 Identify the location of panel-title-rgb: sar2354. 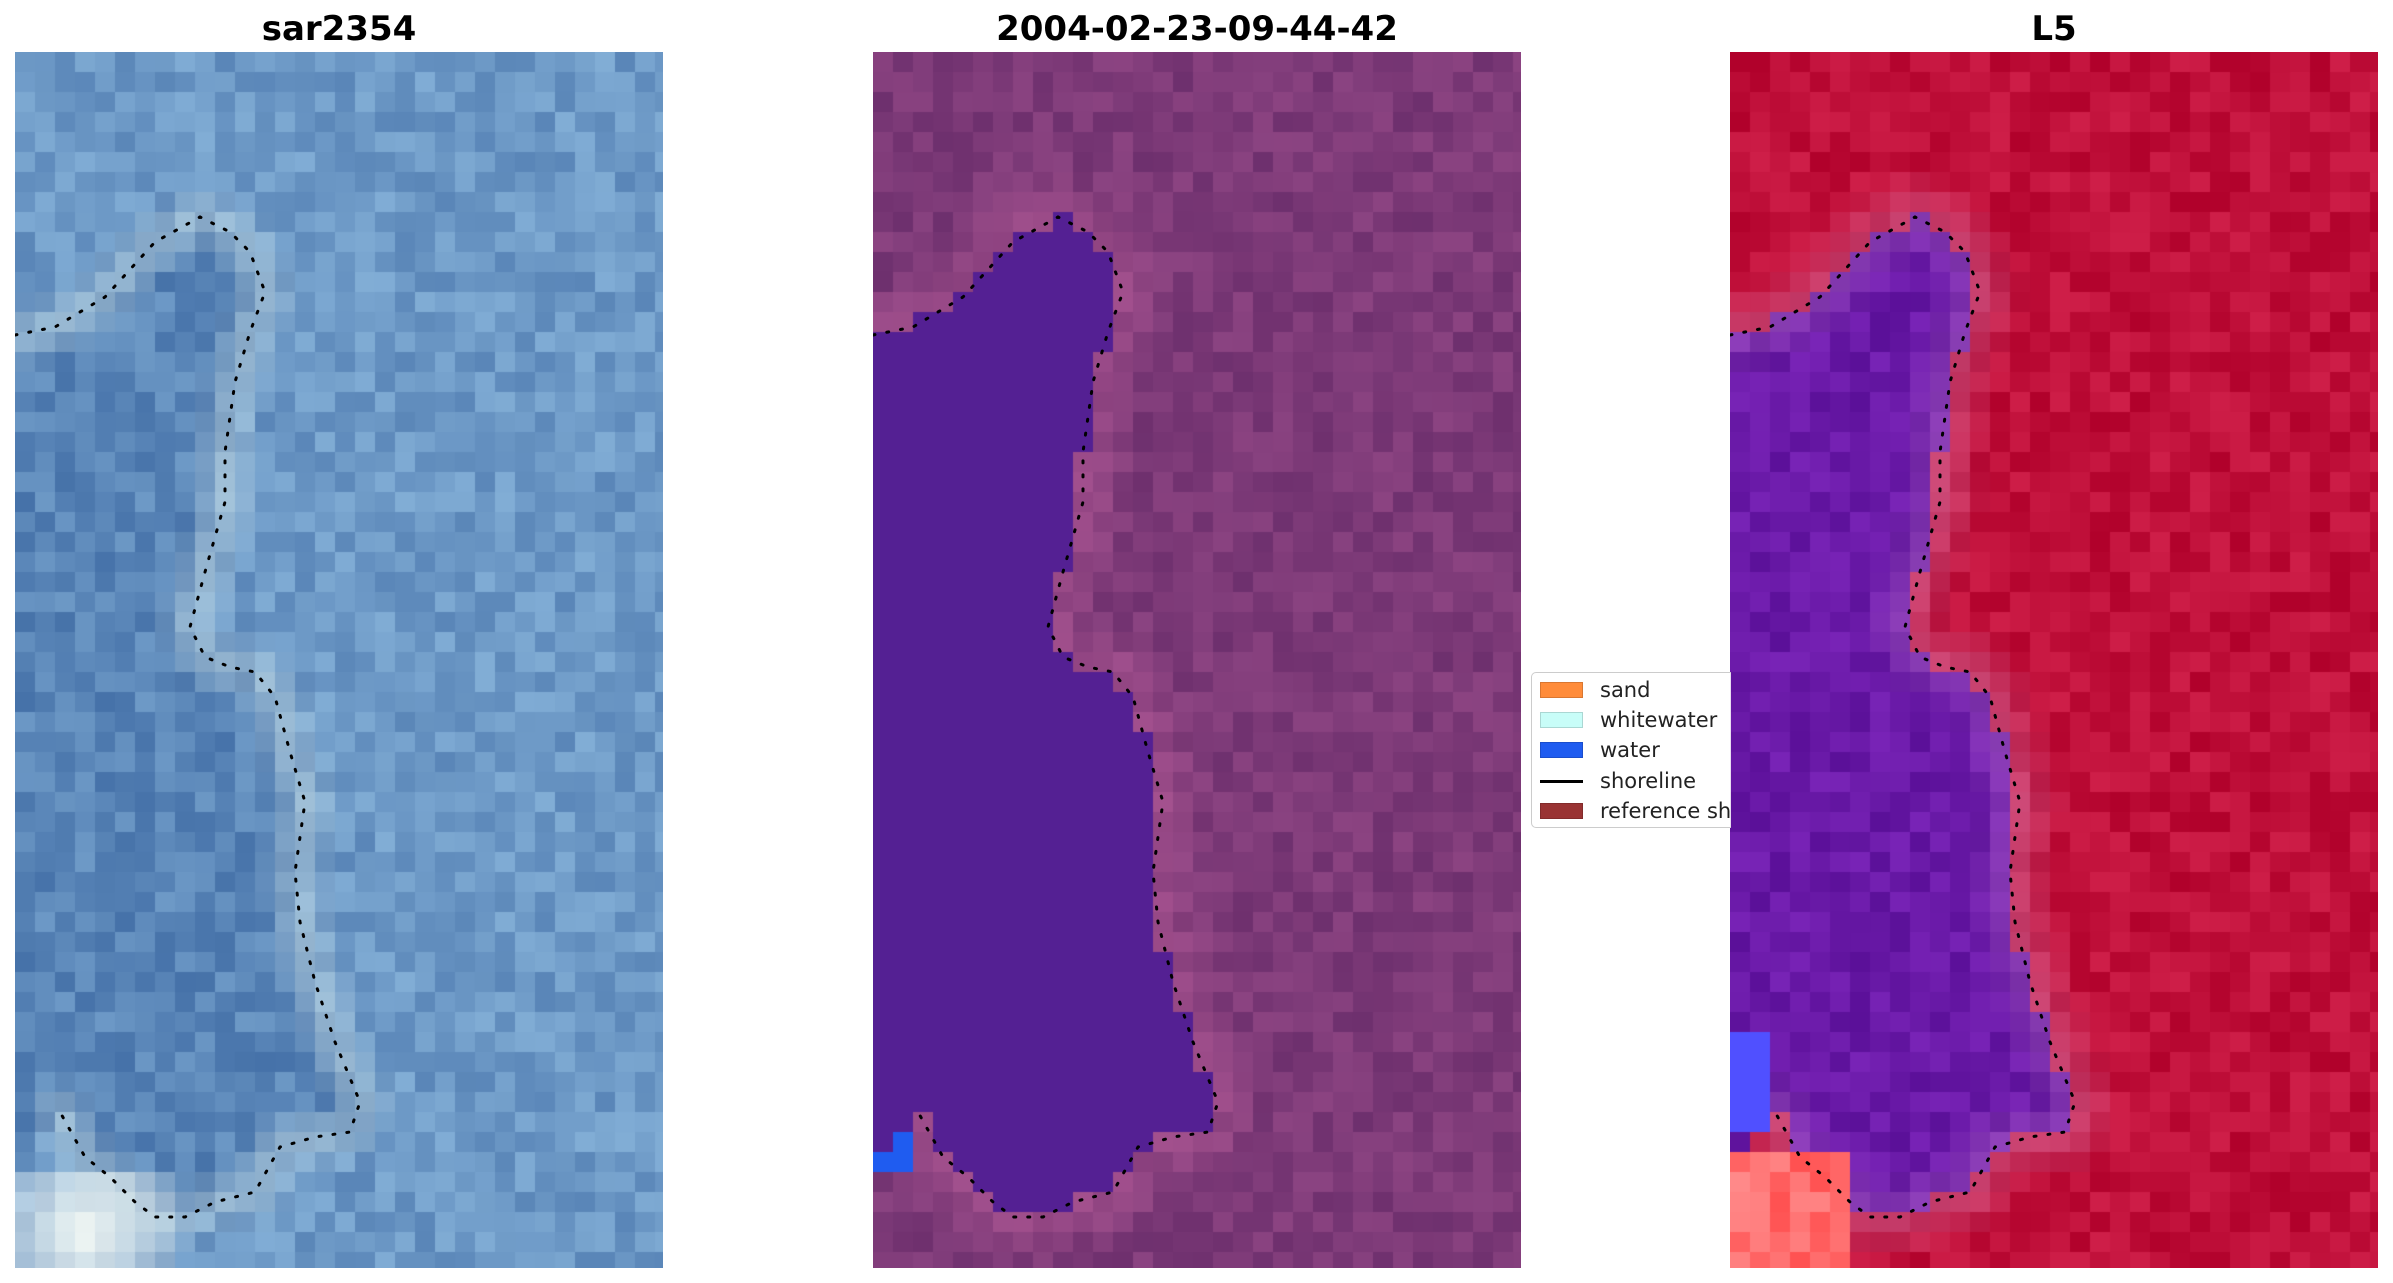
(339, 29).